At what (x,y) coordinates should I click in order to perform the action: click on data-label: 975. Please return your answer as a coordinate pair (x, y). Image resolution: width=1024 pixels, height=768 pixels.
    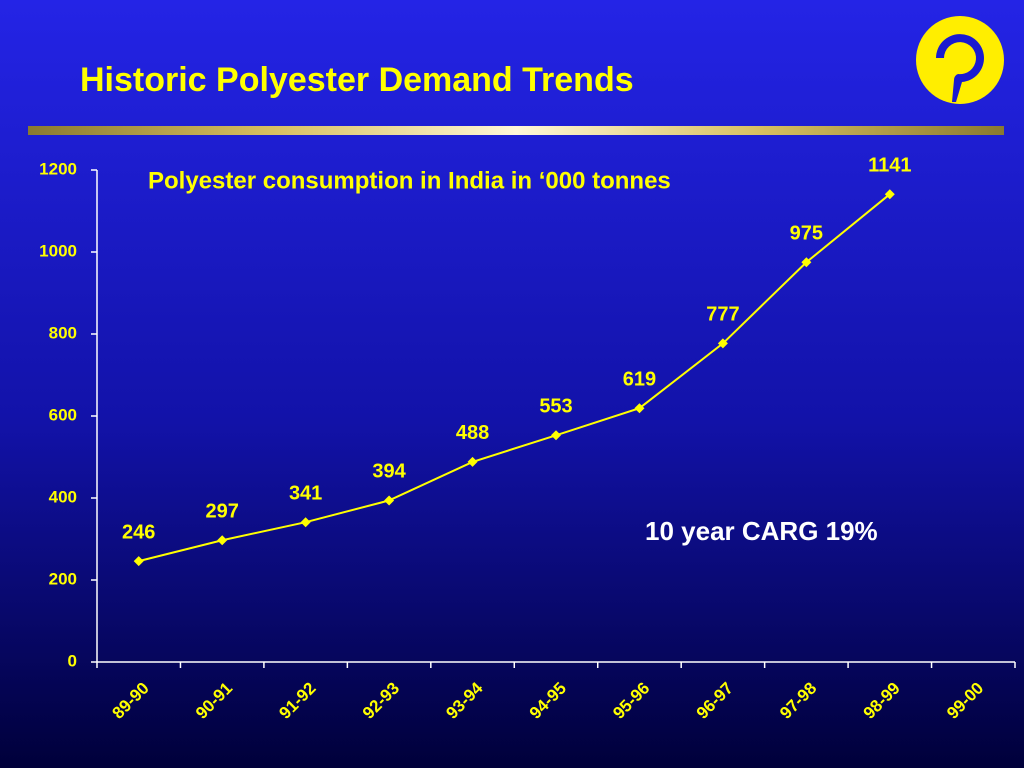
    Looking at the image, I should click on (806, 234).